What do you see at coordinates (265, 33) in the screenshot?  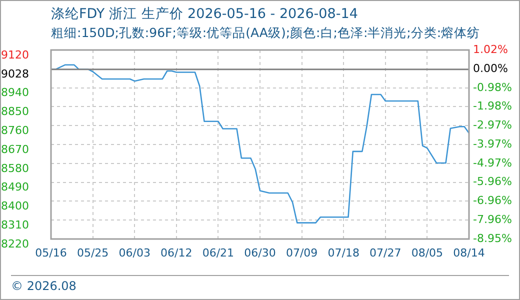 I see `chart-subtitle: 粗细:150D;孔数:96F;等级:优等品(AA级);颜色:白;色泽:半消光;分类:熔体纺` at bounding box center [265, 33].